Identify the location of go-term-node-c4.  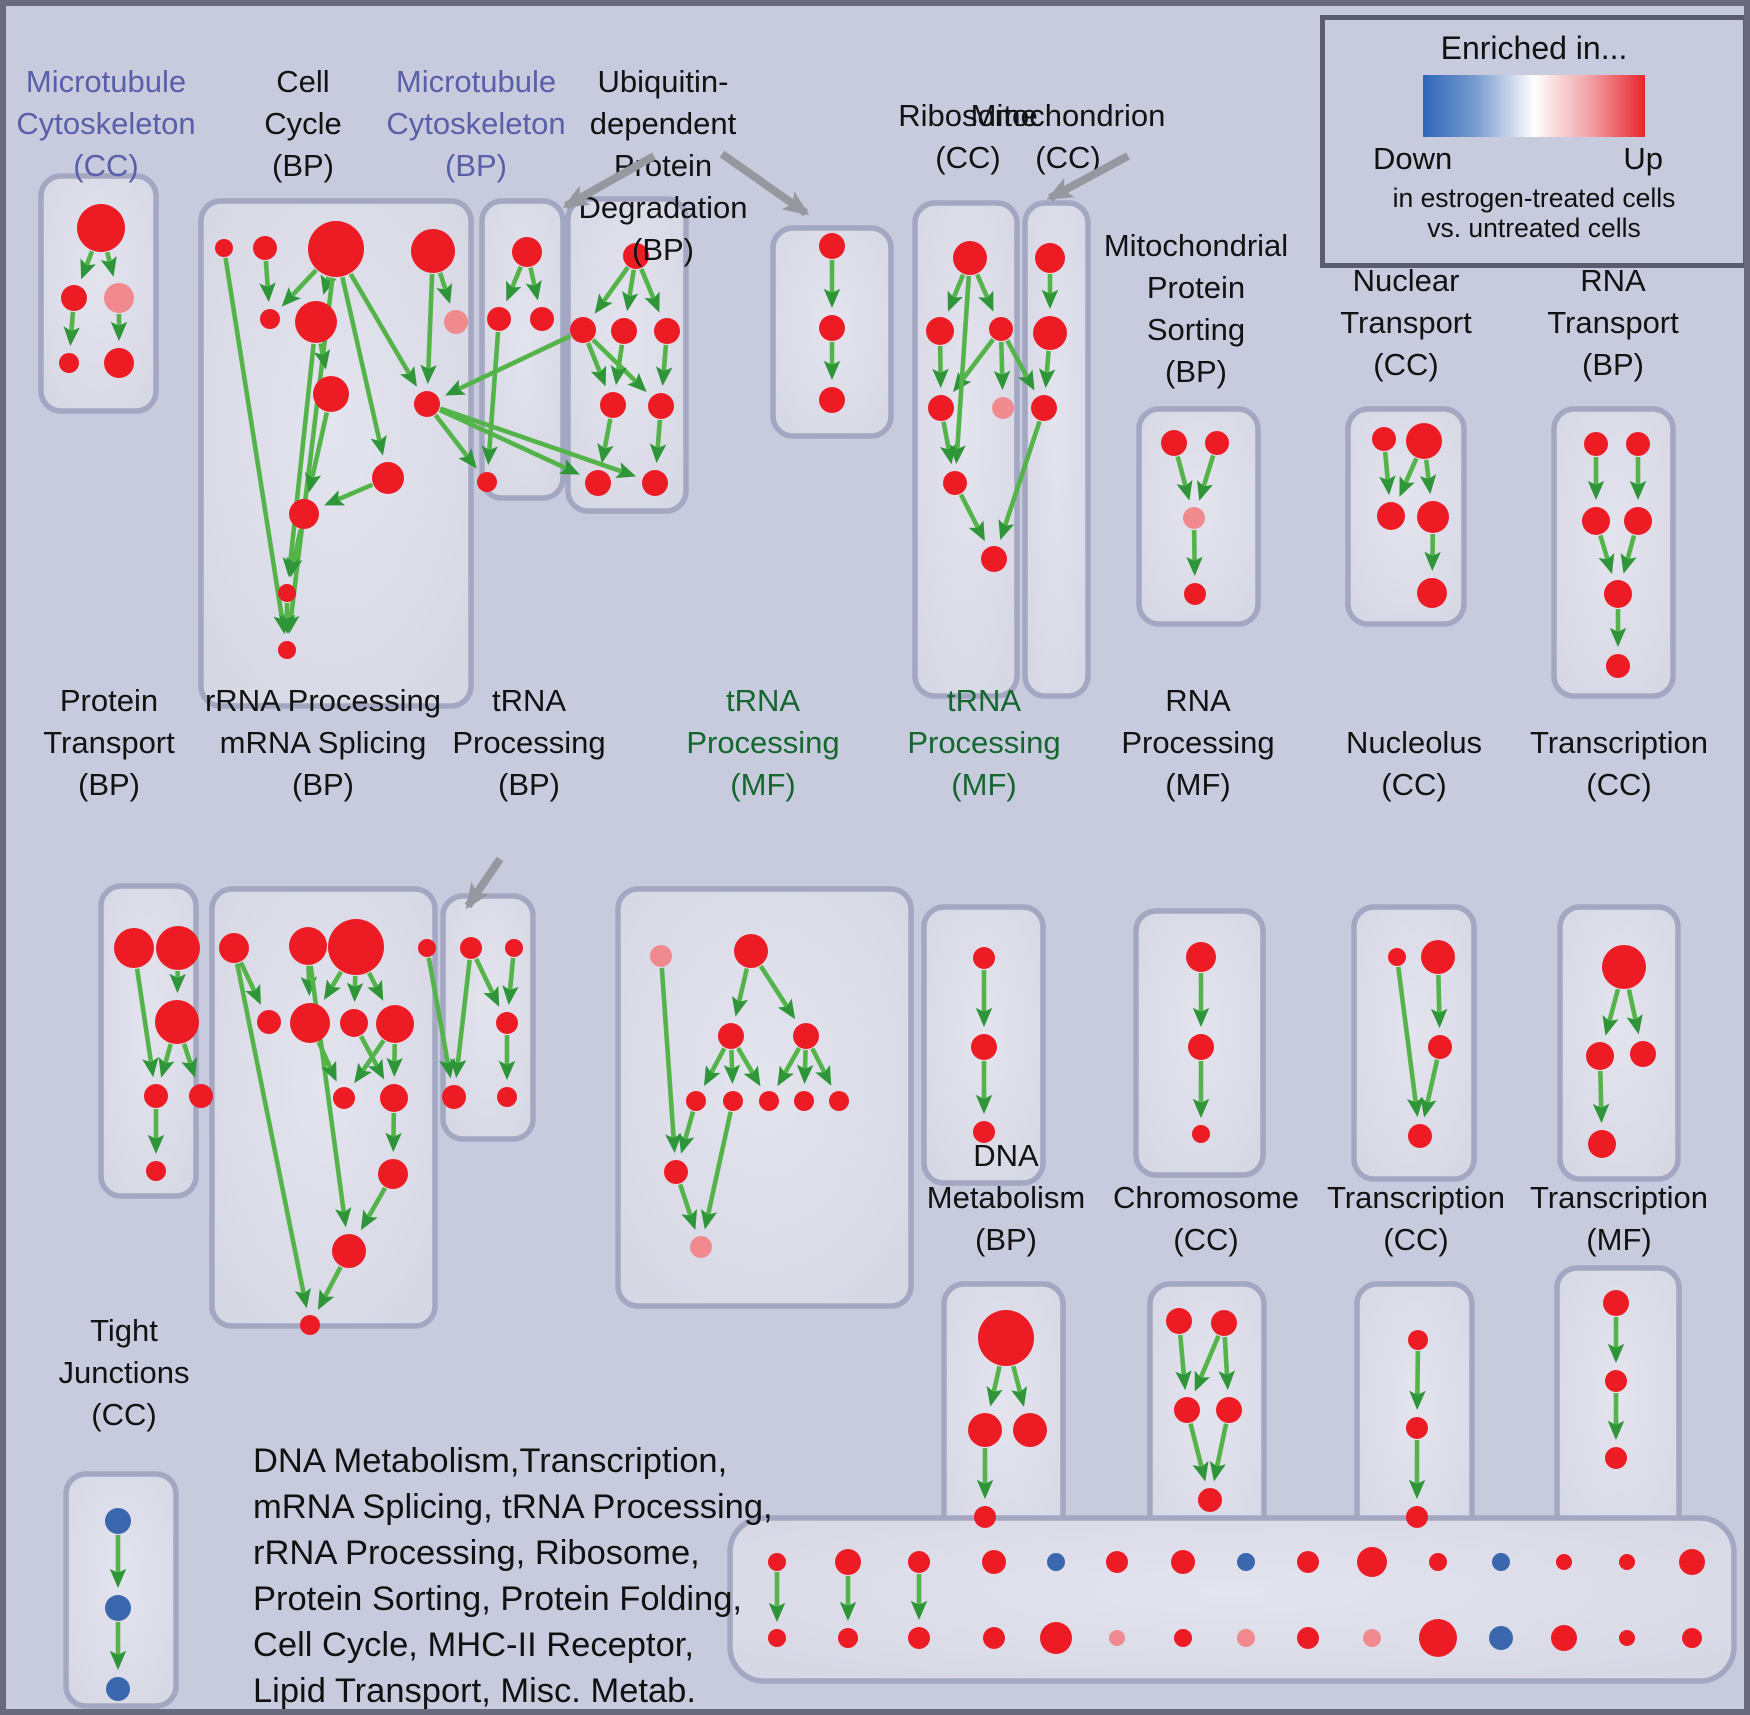
(487, 482).